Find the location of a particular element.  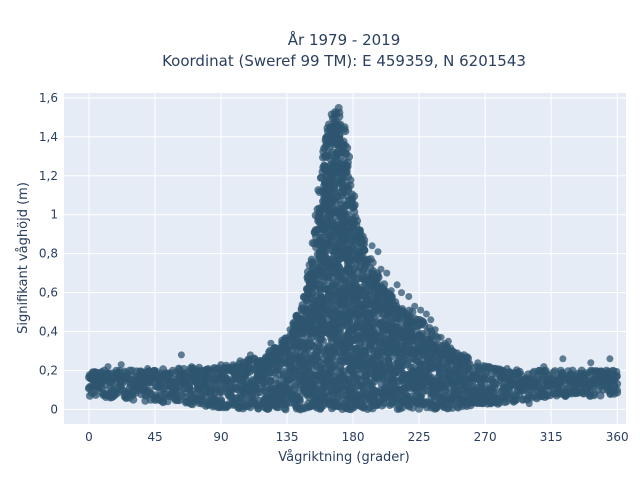

y-tick-label: 1,4 is located at coordinates (48, 137).